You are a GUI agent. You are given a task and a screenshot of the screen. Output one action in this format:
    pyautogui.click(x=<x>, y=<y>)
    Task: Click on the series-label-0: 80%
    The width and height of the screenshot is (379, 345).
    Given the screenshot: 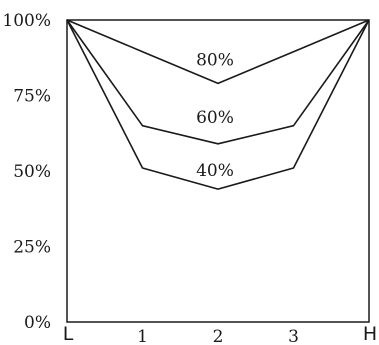 What is the action you would take?
    pyautogui.click(x=215, y=60)
    